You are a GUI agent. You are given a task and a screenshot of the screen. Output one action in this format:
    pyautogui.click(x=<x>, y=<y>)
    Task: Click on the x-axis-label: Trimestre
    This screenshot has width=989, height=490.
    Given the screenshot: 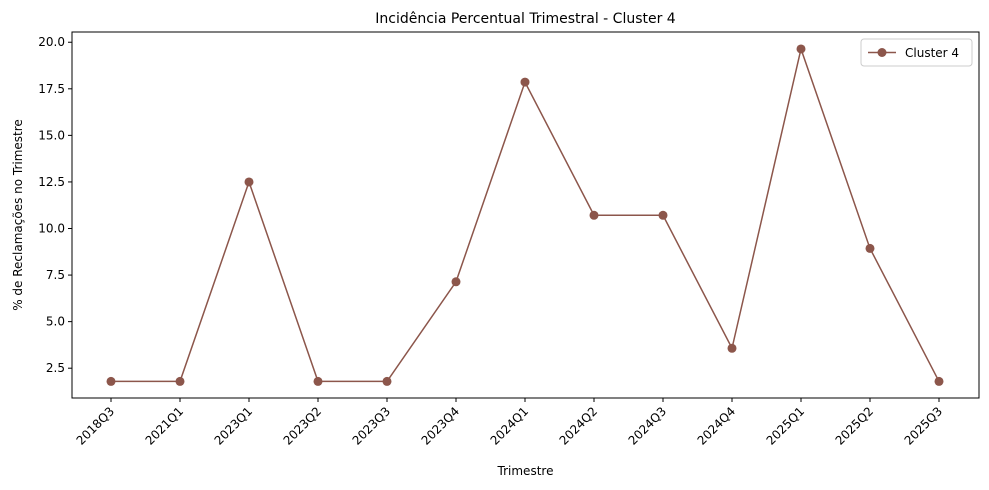 What is the action you would take?
    pyautogui.click(x=525, y=471)
    